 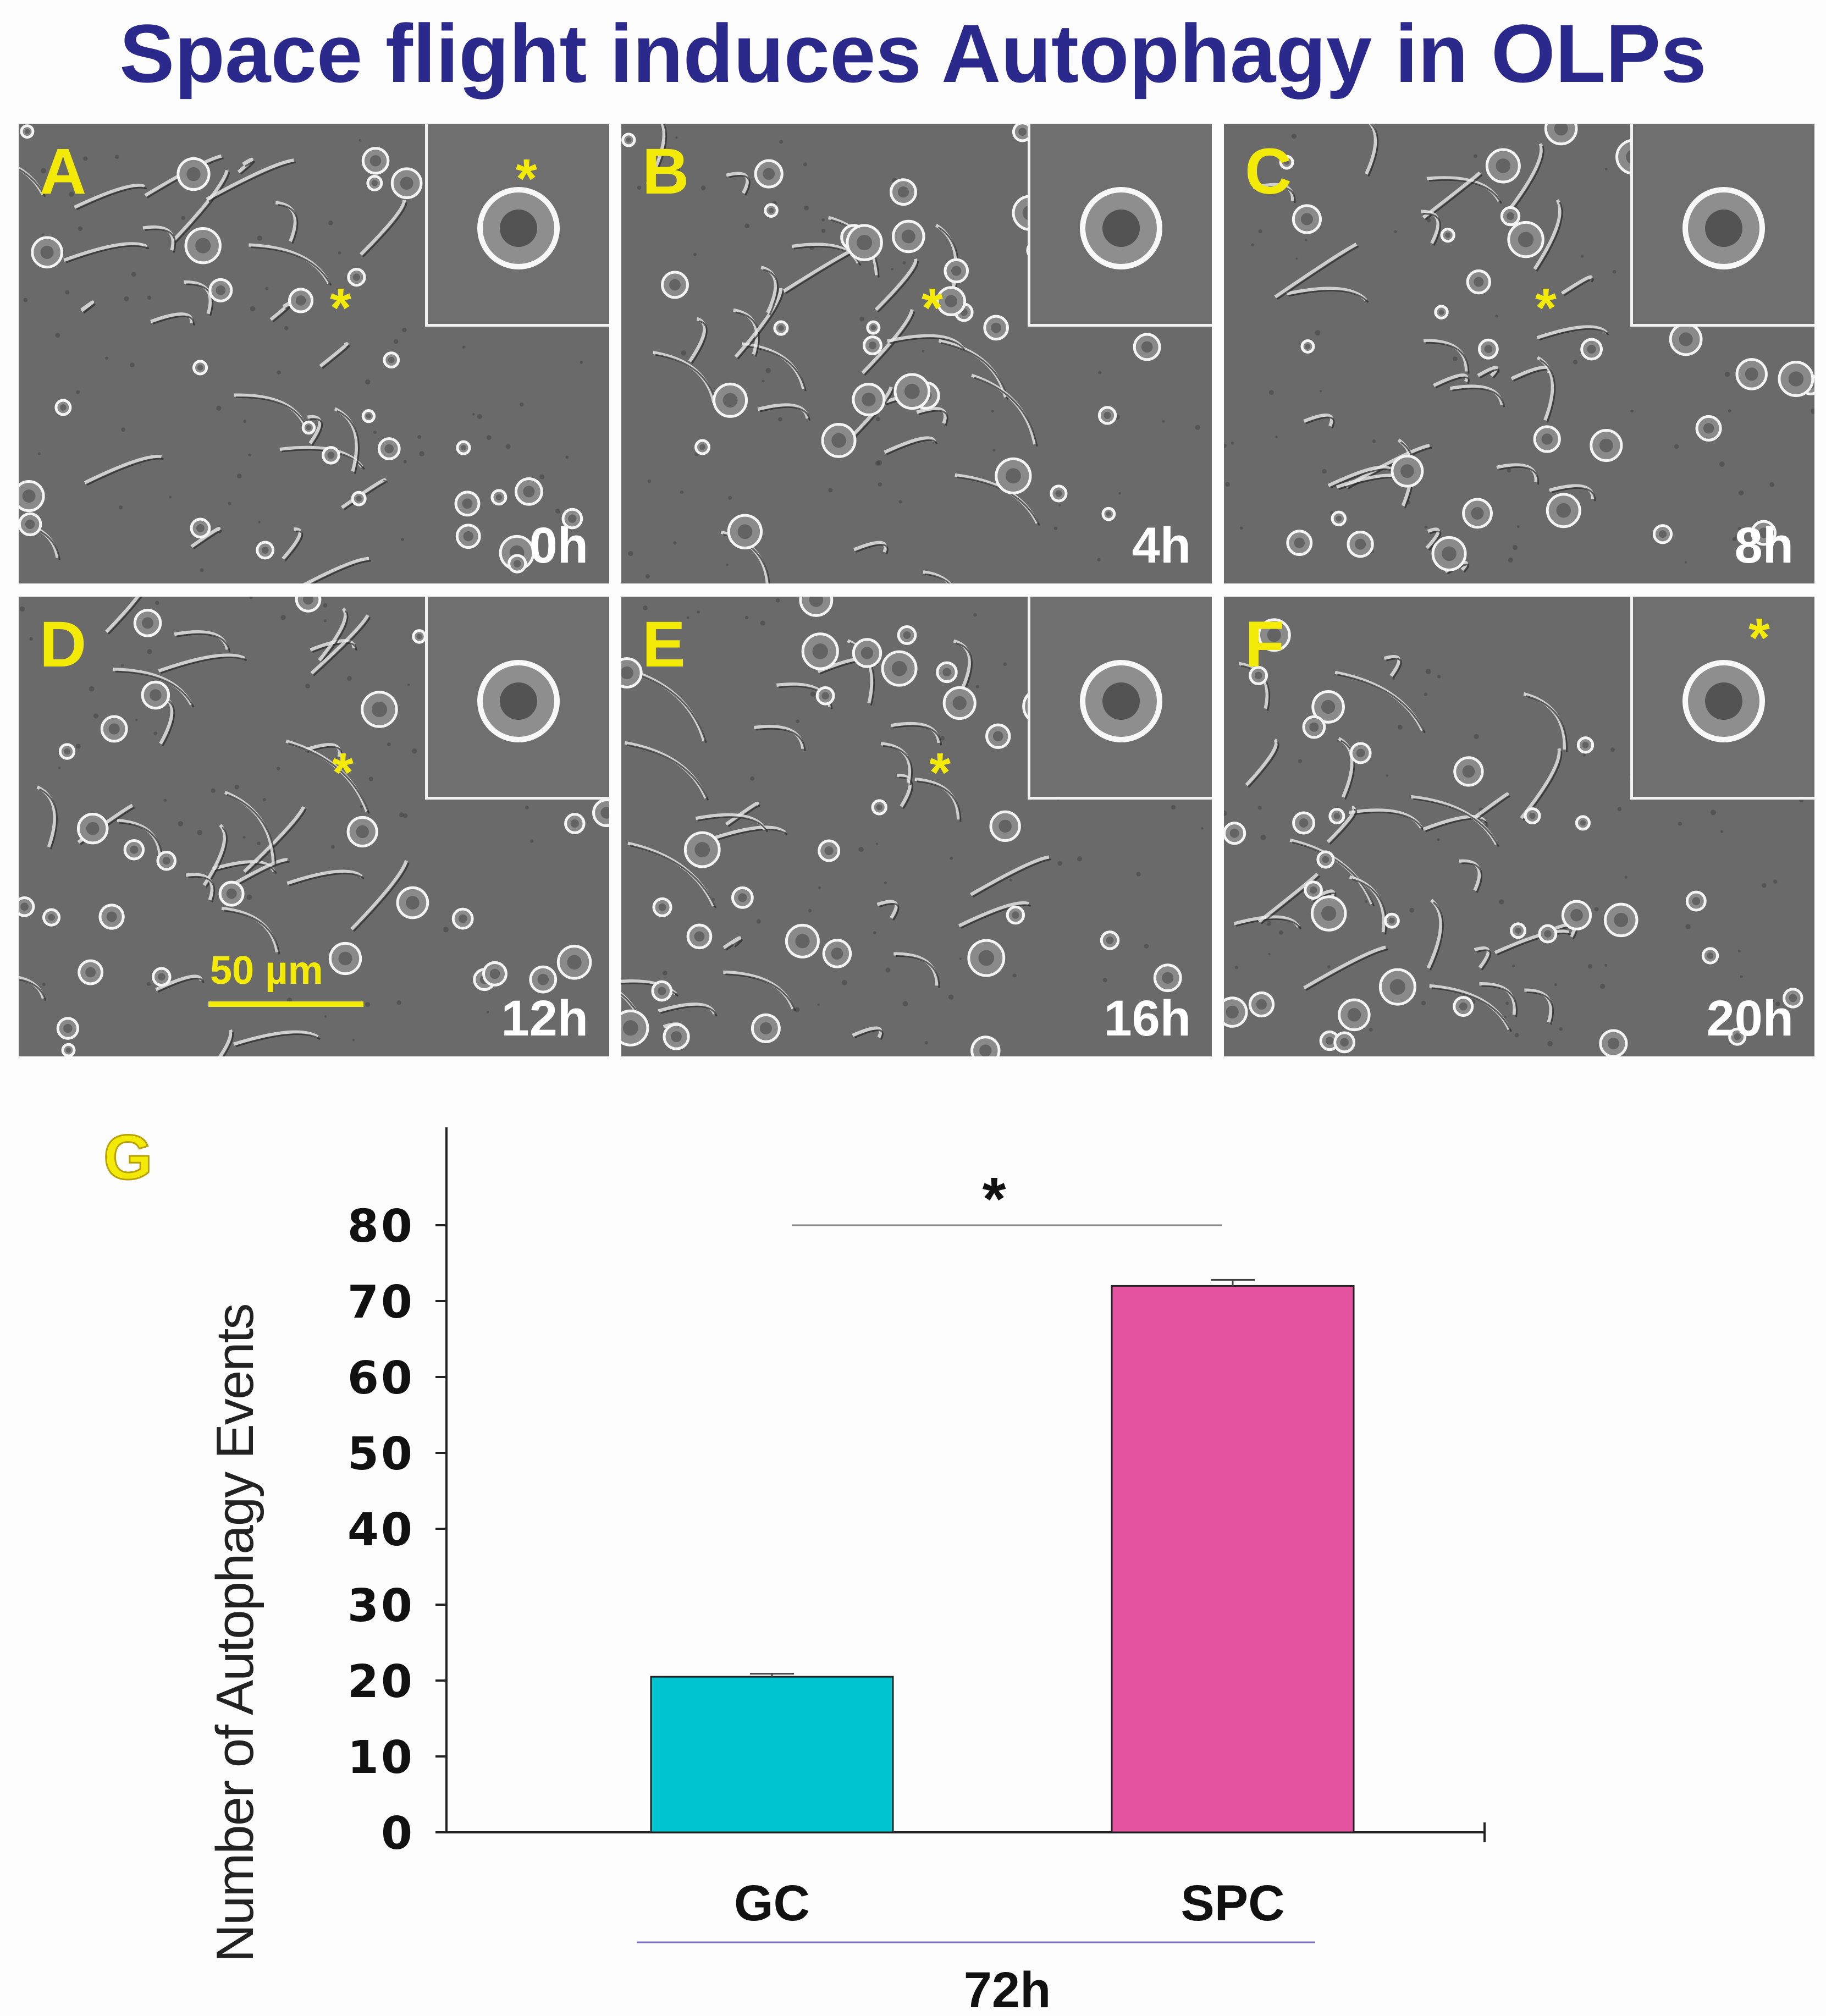 I want to click on micrograph-panel-c: C * 8h, so click(x=1519, y=353).